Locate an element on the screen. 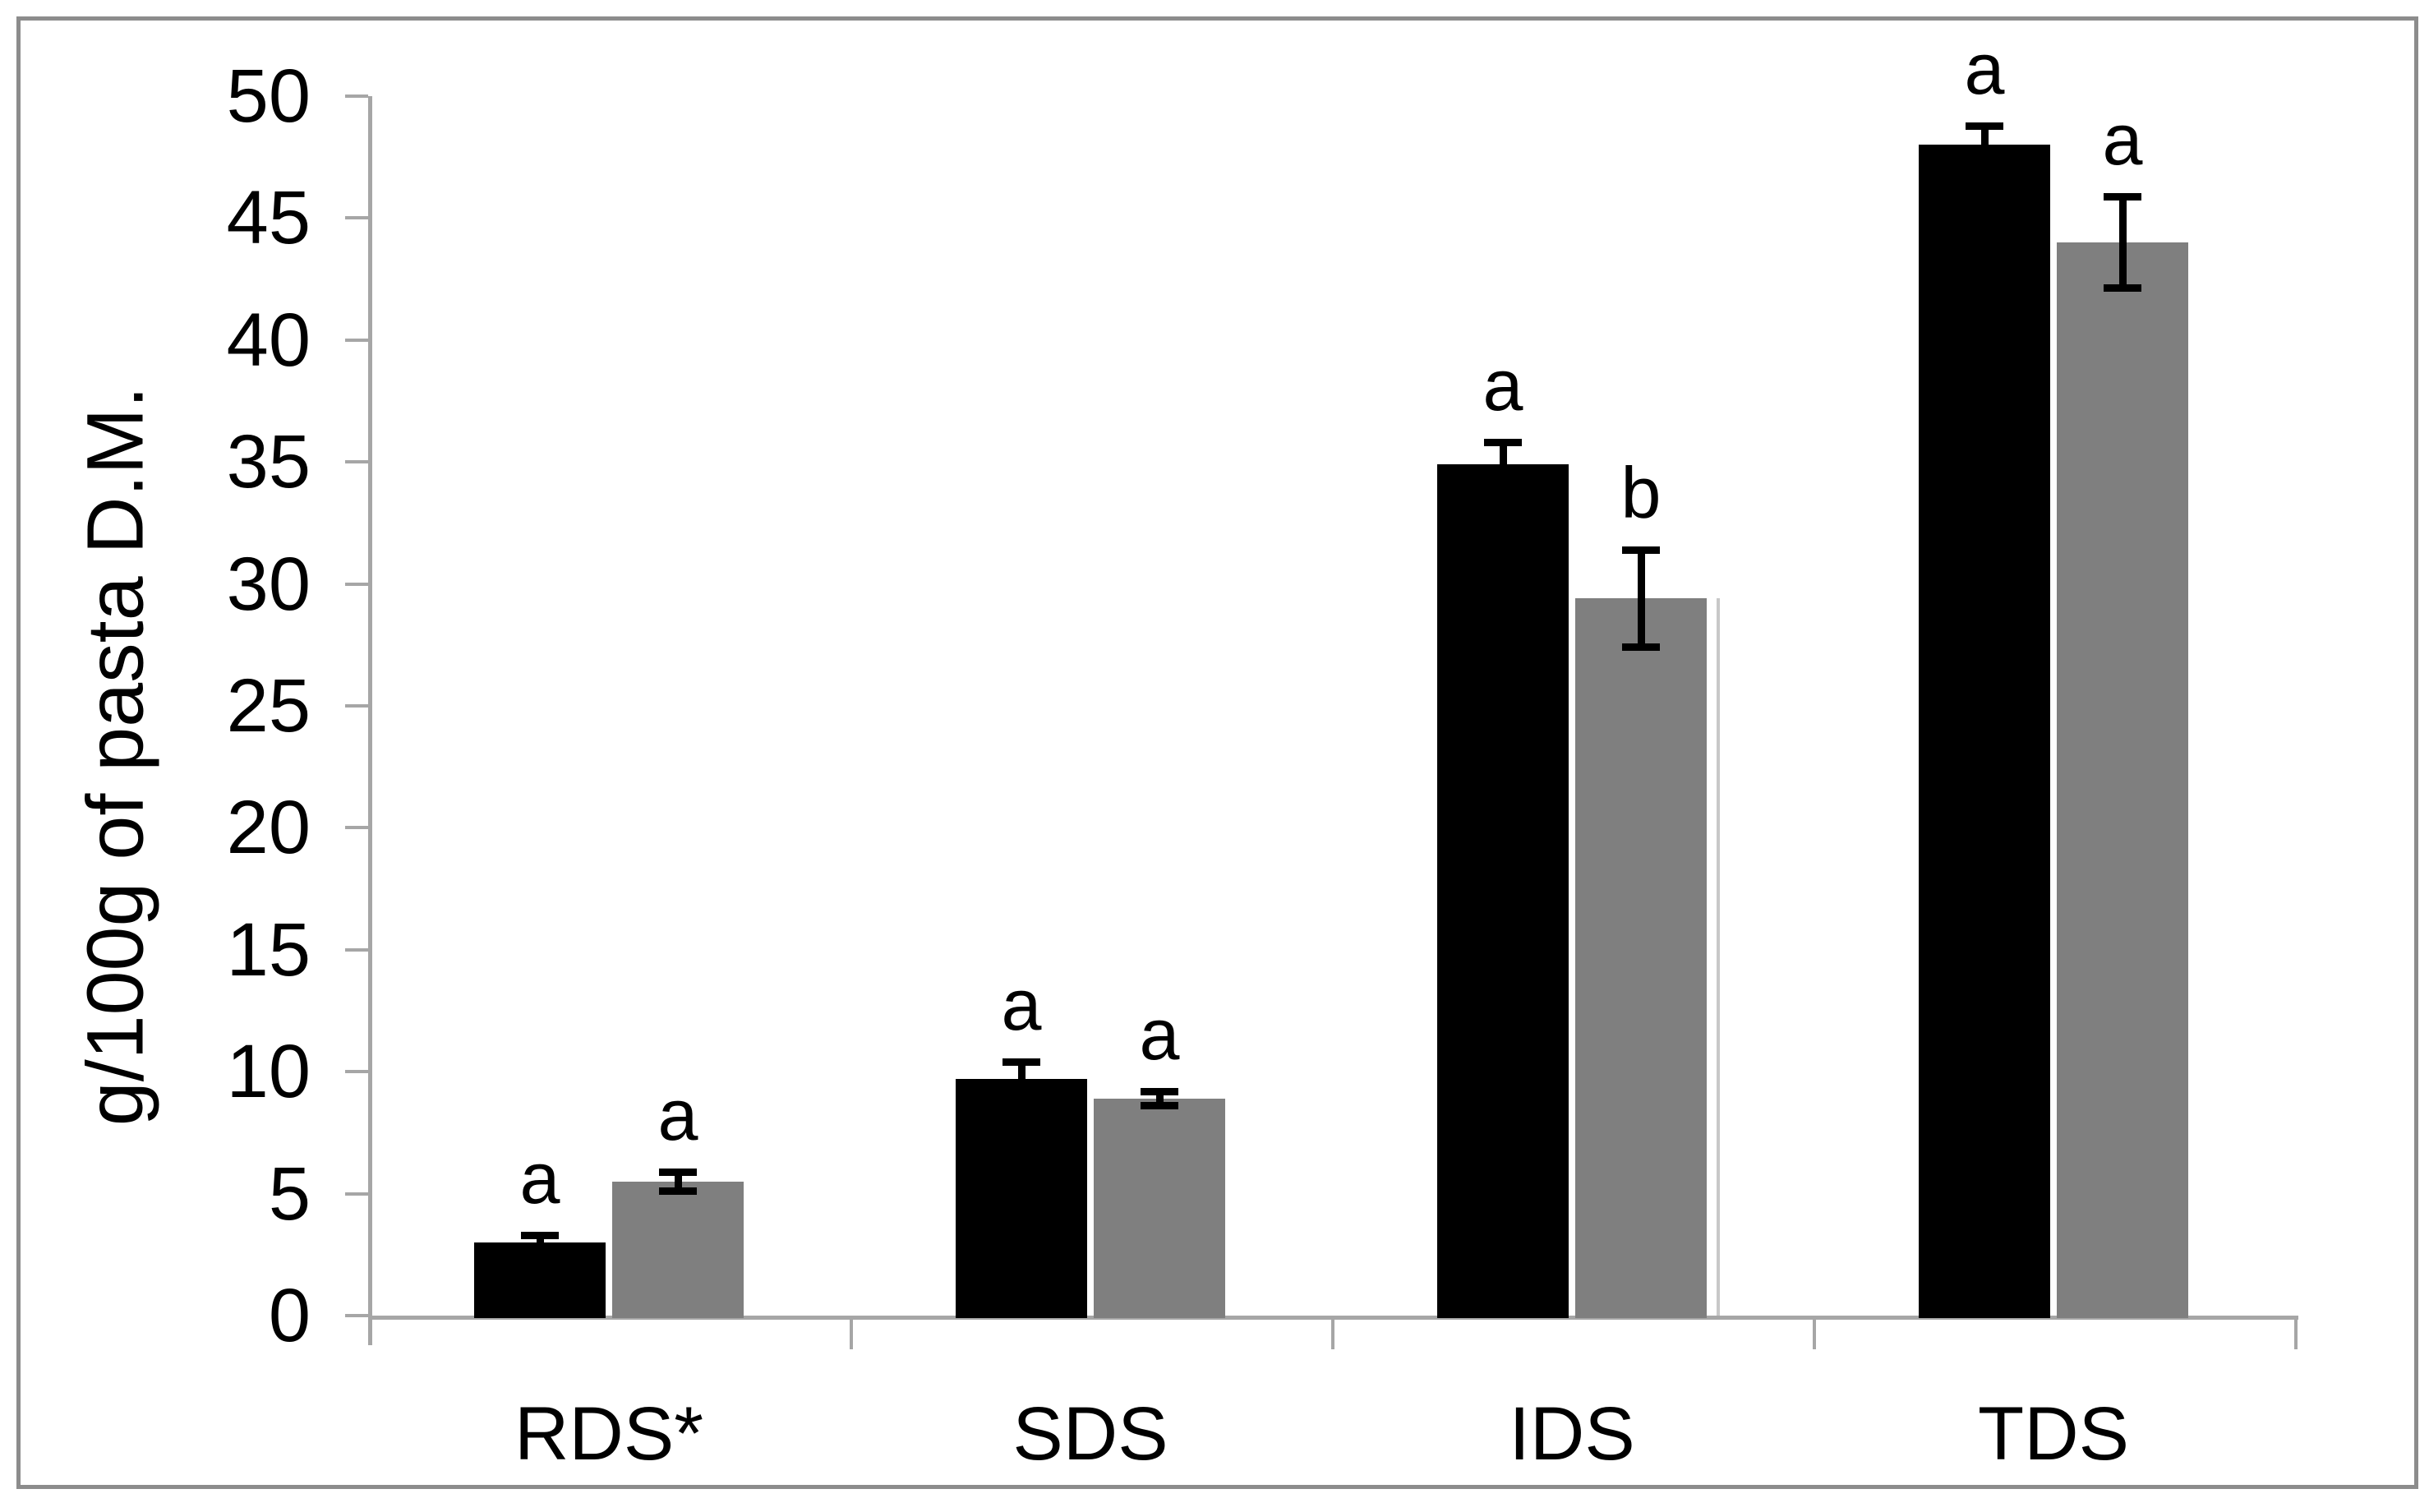 This screenshot has height=1512, width=2429. y-tick-label: 35 is located at coordinates (268, 462).